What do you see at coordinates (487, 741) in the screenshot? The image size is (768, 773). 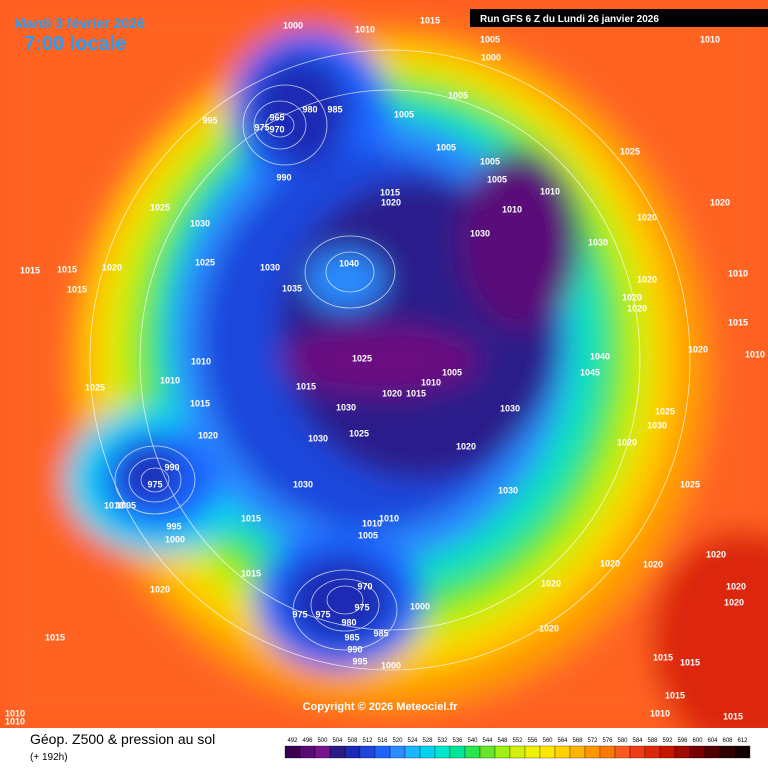 I see `colorbar-label: 544` at bounding box center [487, 741].